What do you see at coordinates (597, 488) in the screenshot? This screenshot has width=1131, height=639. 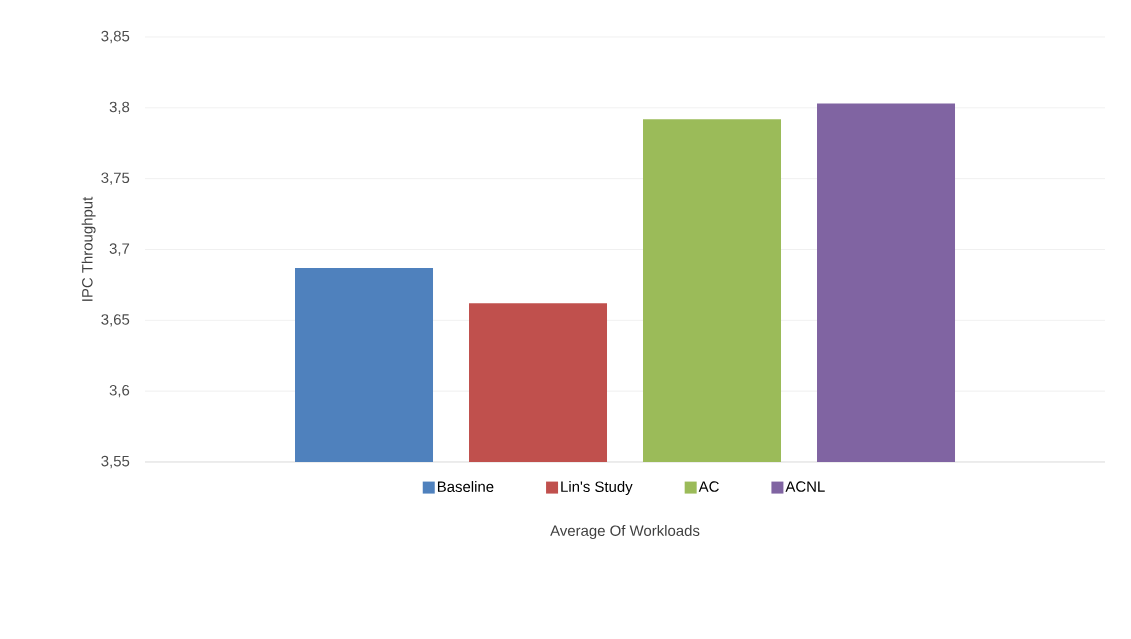 I see `legend-label: Lin's Study` at bounding box center [597, 488].